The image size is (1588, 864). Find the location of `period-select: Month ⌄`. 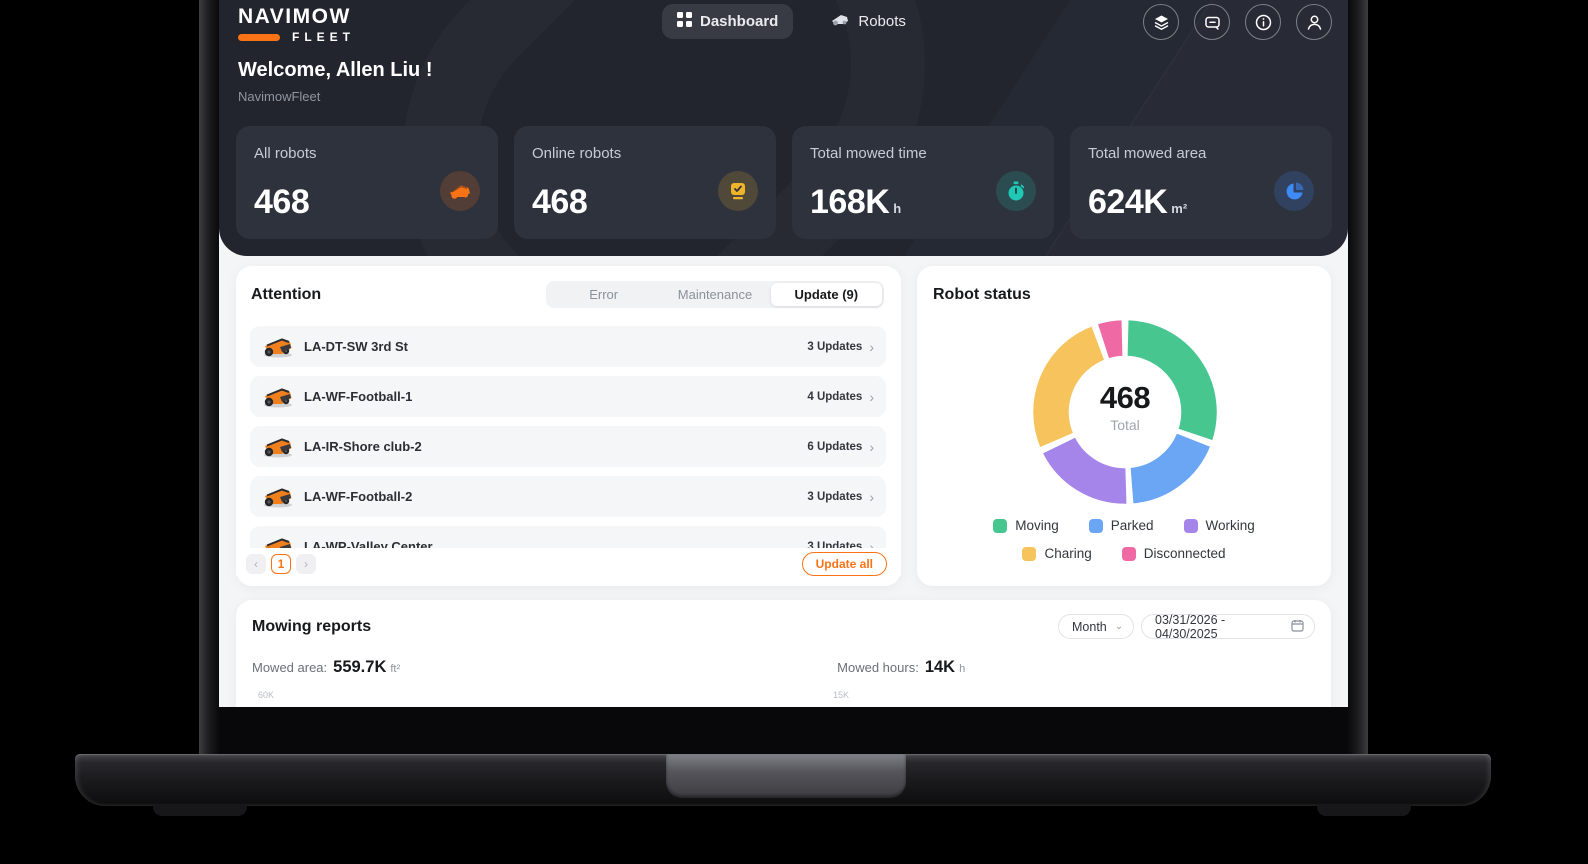

period-select: Month ⌄ is located at coordinates (1096, 626).